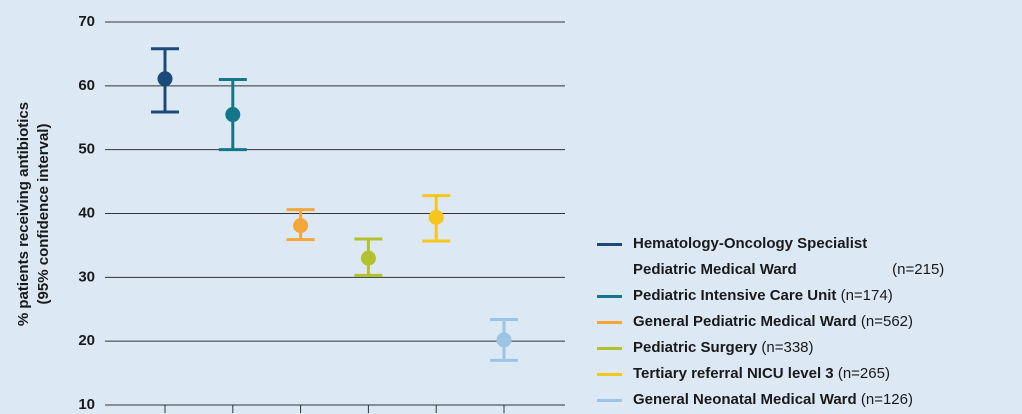 The image size is (1022, 414). Describe the element at coordinates (735, 295) in the screenshot. I see `legend-name: Pediatric Intensive Care Unit` at that location.